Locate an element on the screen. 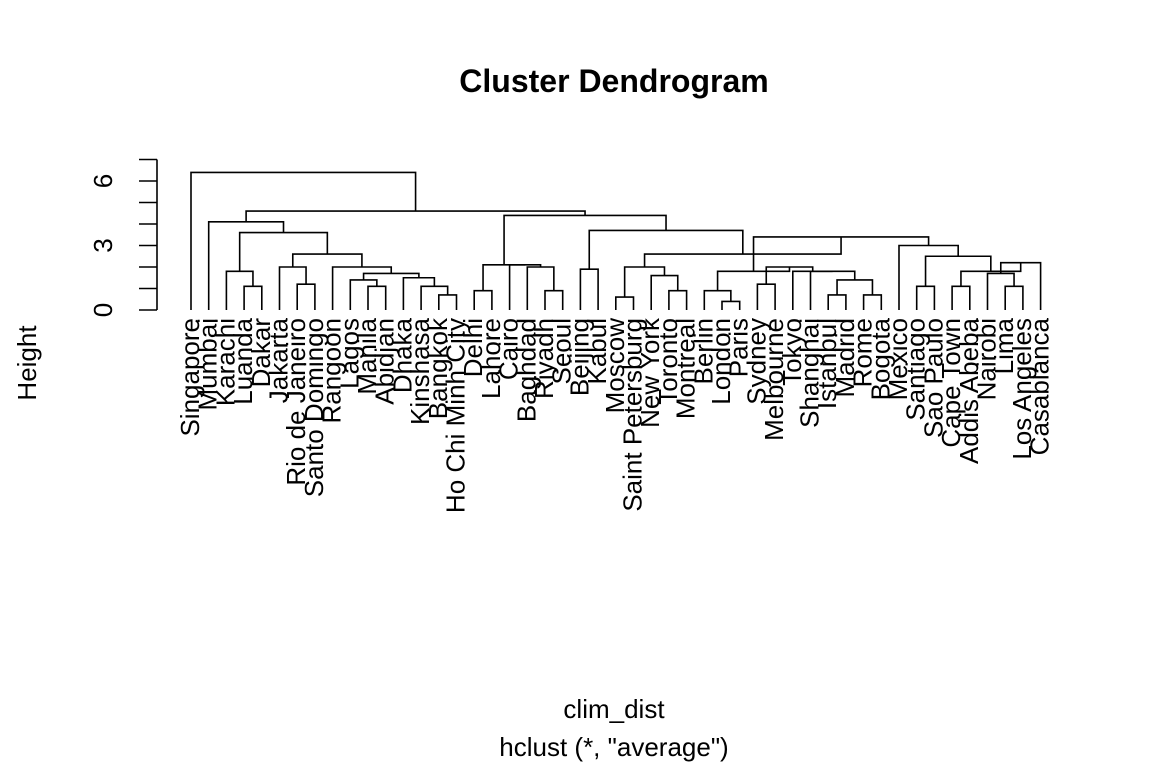 This screenshot has height=768, width=1152. leaf-label: Cairo is located at coordinates (509, 349).